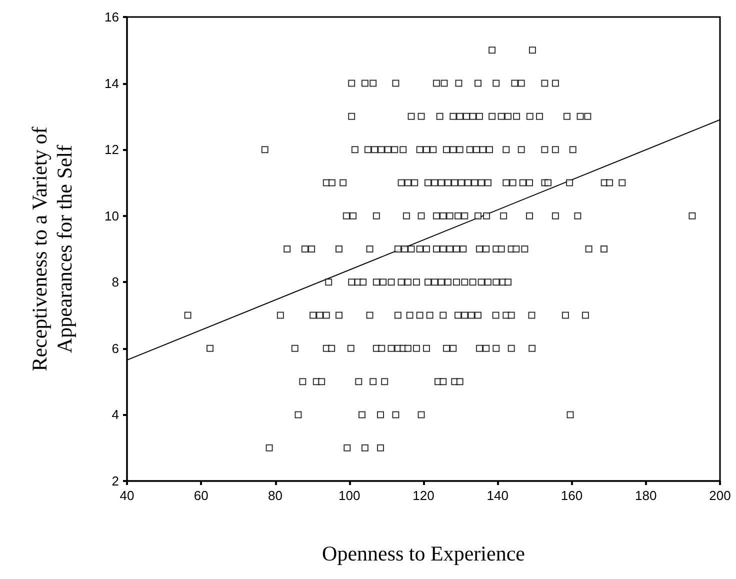 This screenshot has height=579, width=736. Describe the element at coordinates (349, 495) in the screenshot. I see `x-tick-label: 100` at that location.